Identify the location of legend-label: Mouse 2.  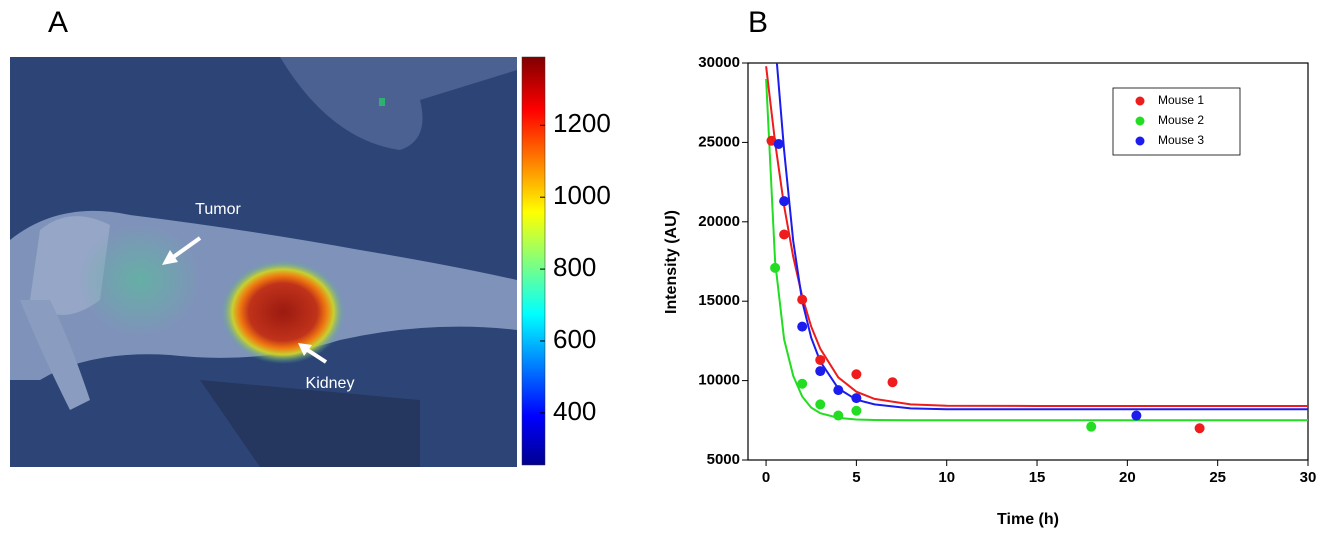
(1181, 120).